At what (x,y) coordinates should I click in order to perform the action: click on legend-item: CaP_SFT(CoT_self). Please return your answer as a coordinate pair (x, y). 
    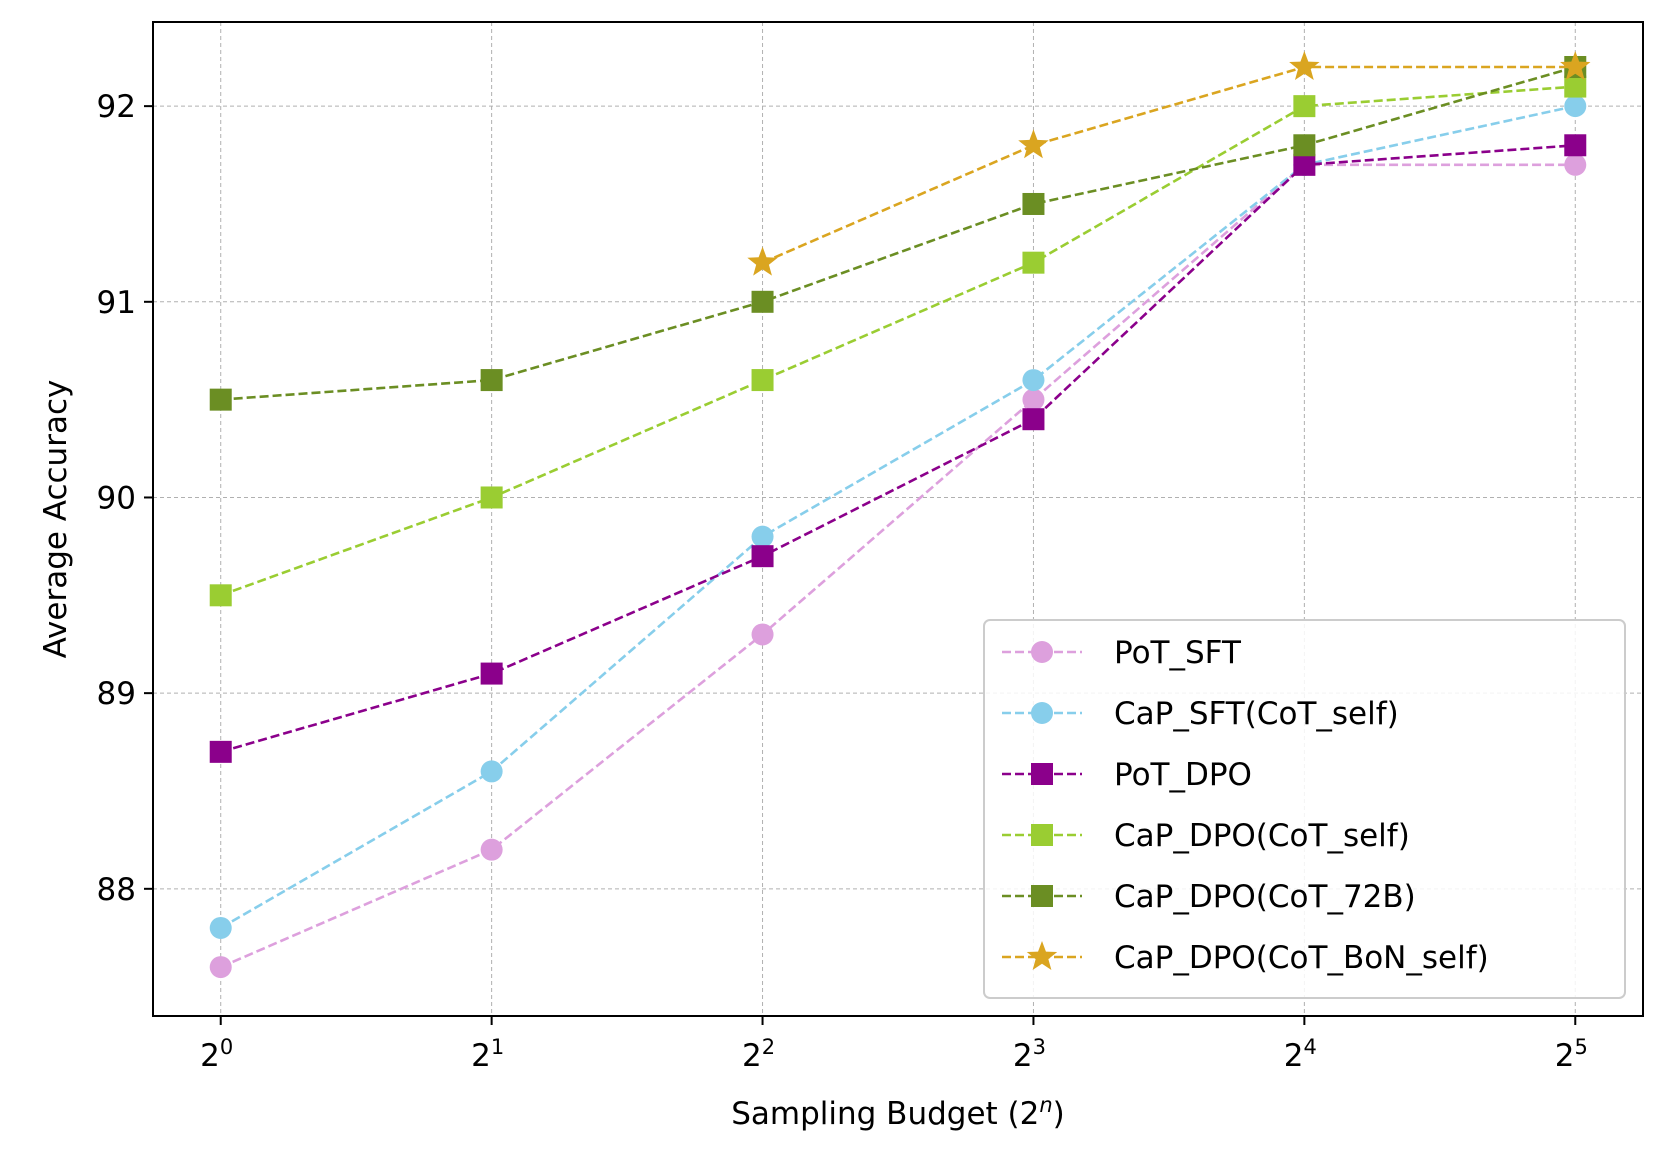
    Looking at the image, I should click on (1200, 714).